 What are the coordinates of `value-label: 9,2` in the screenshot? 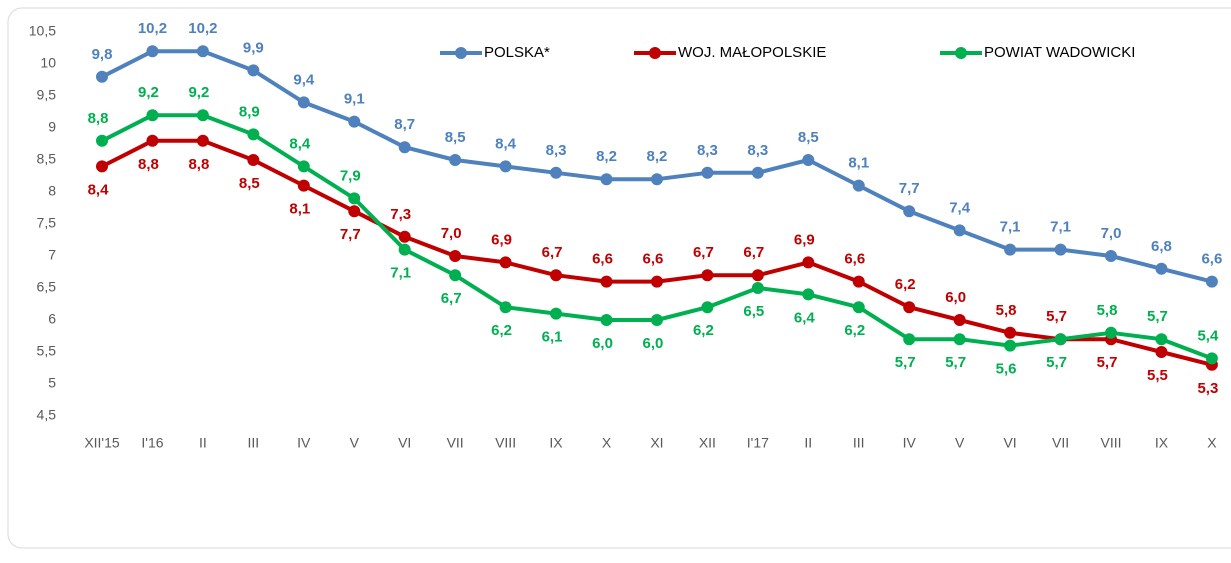 It's located at (198, 92).